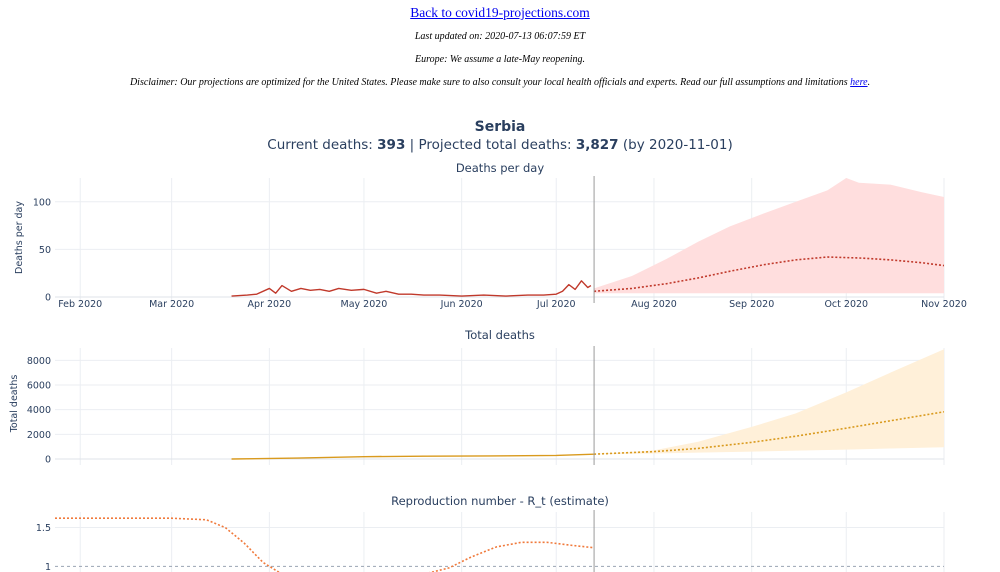 This screenshot has height=572, width=1000. I want to click on y-tick-label: 1.5, so click(43, 528).